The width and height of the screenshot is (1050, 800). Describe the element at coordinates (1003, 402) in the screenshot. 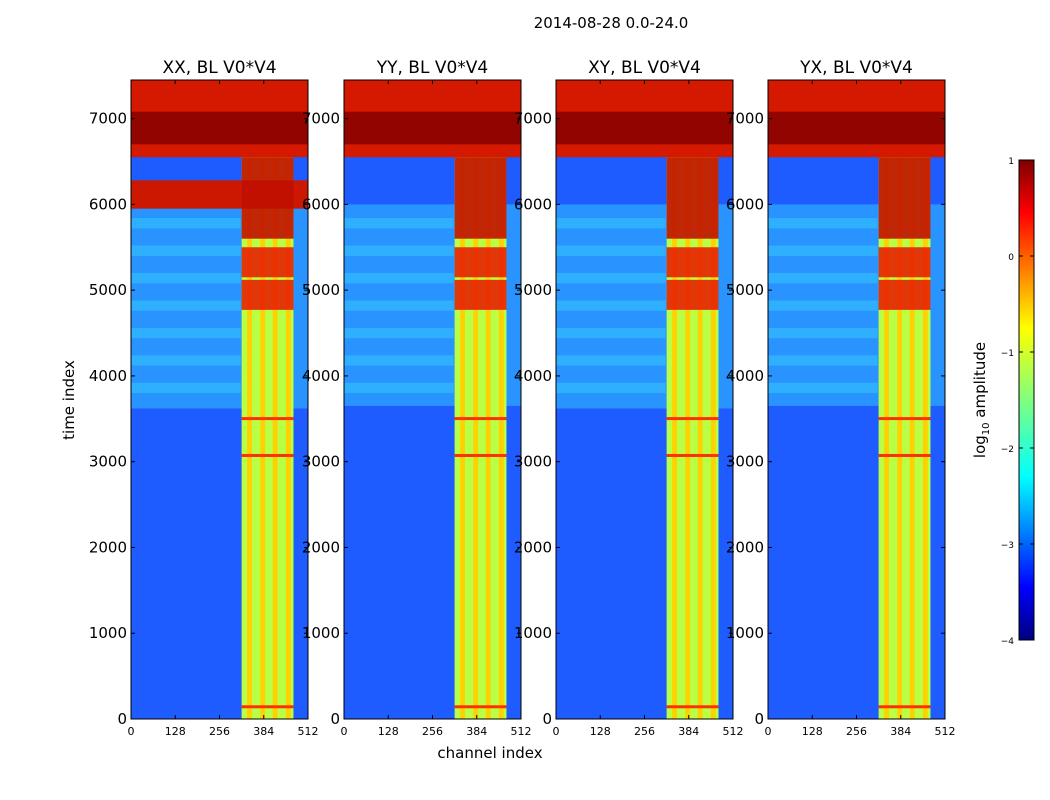

I see `colorbar: 10−1−2−3−4 log10 amplitude` at that location.